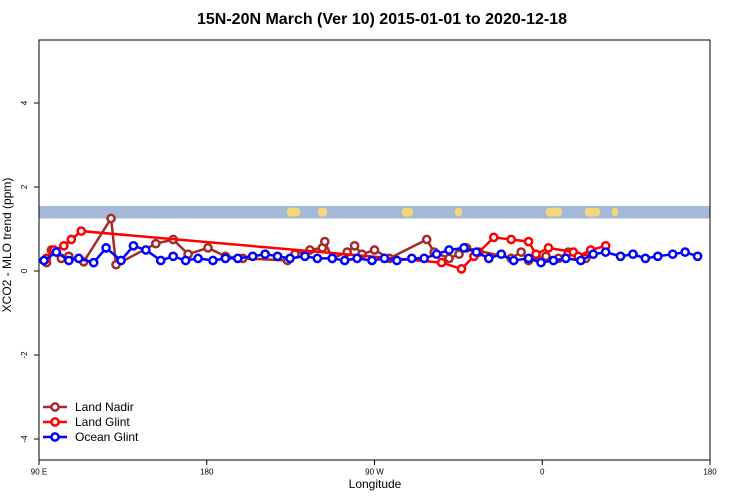  Describe the element at coordinates (24, 439) in the screenshot. I see `y-tick-label-0: -4` at that location.